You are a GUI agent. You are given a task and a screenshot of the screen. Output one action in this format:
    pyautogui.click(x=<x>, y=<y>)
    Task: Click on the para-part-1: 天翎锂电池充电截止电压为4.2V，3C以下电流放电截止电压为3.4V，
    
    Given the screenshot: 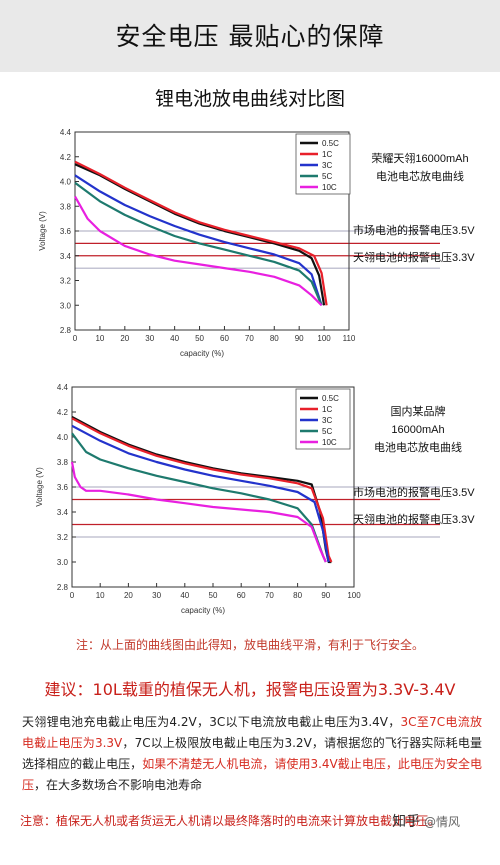 What is the action you would take?
    pyautogui.click(x=211, y=722)
    